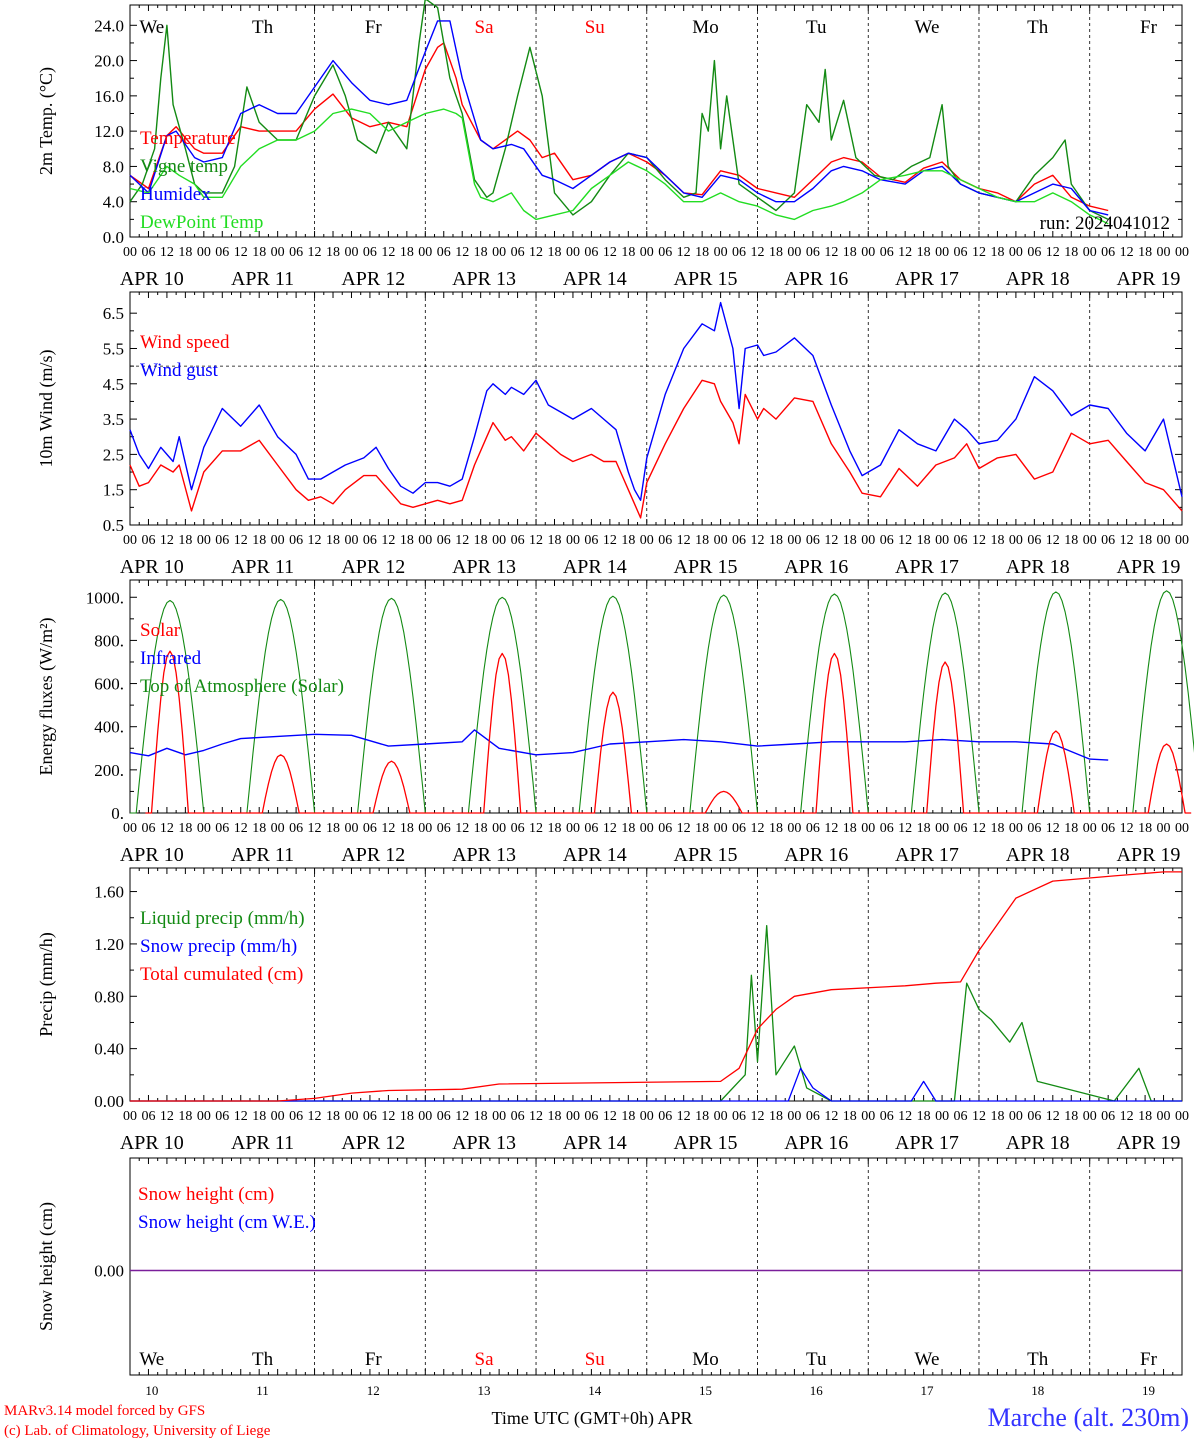 The height and width of the screenshot is (1440, 1194). Describe the element at coordinates (1038, 855) in the screenshot. I see `date-label: APR 18` at that location.